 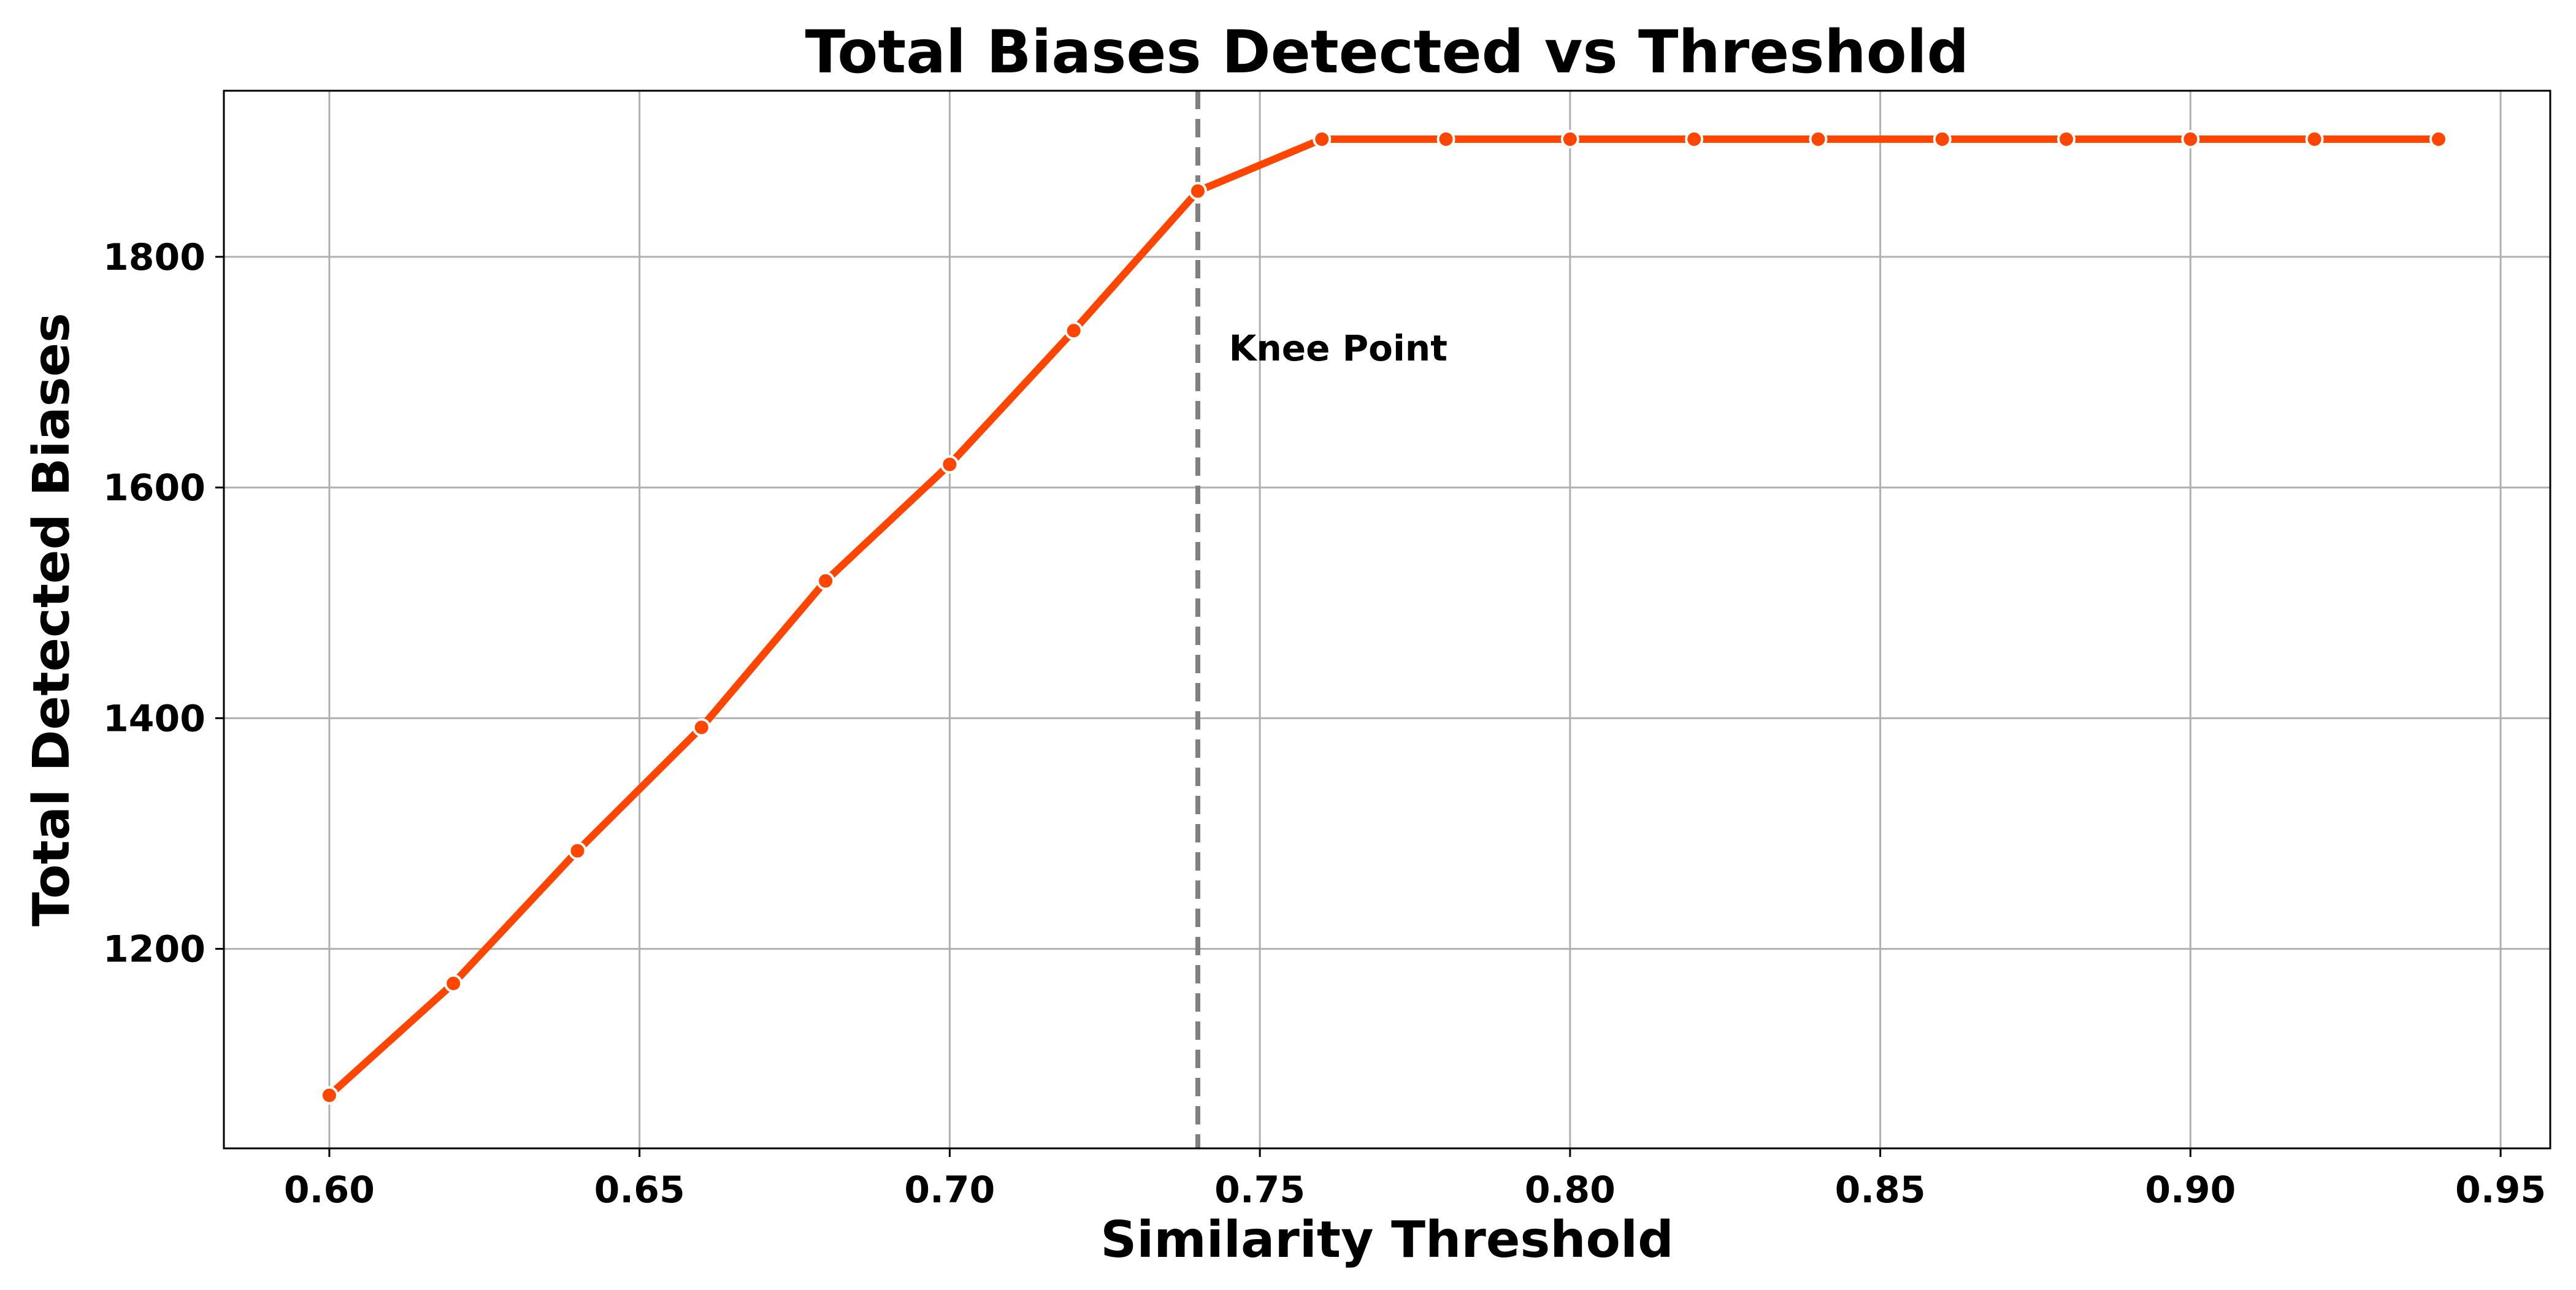 What do you see at coordinates (154, 257) in the screenshot?
I see `y-tick-label: 1800` at bounding box center [154, 257].